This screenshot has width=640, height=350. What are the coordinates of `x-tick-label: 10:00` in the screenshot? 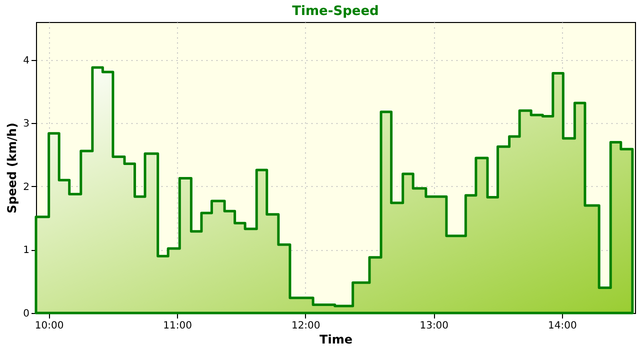 It's located at (49, 326).